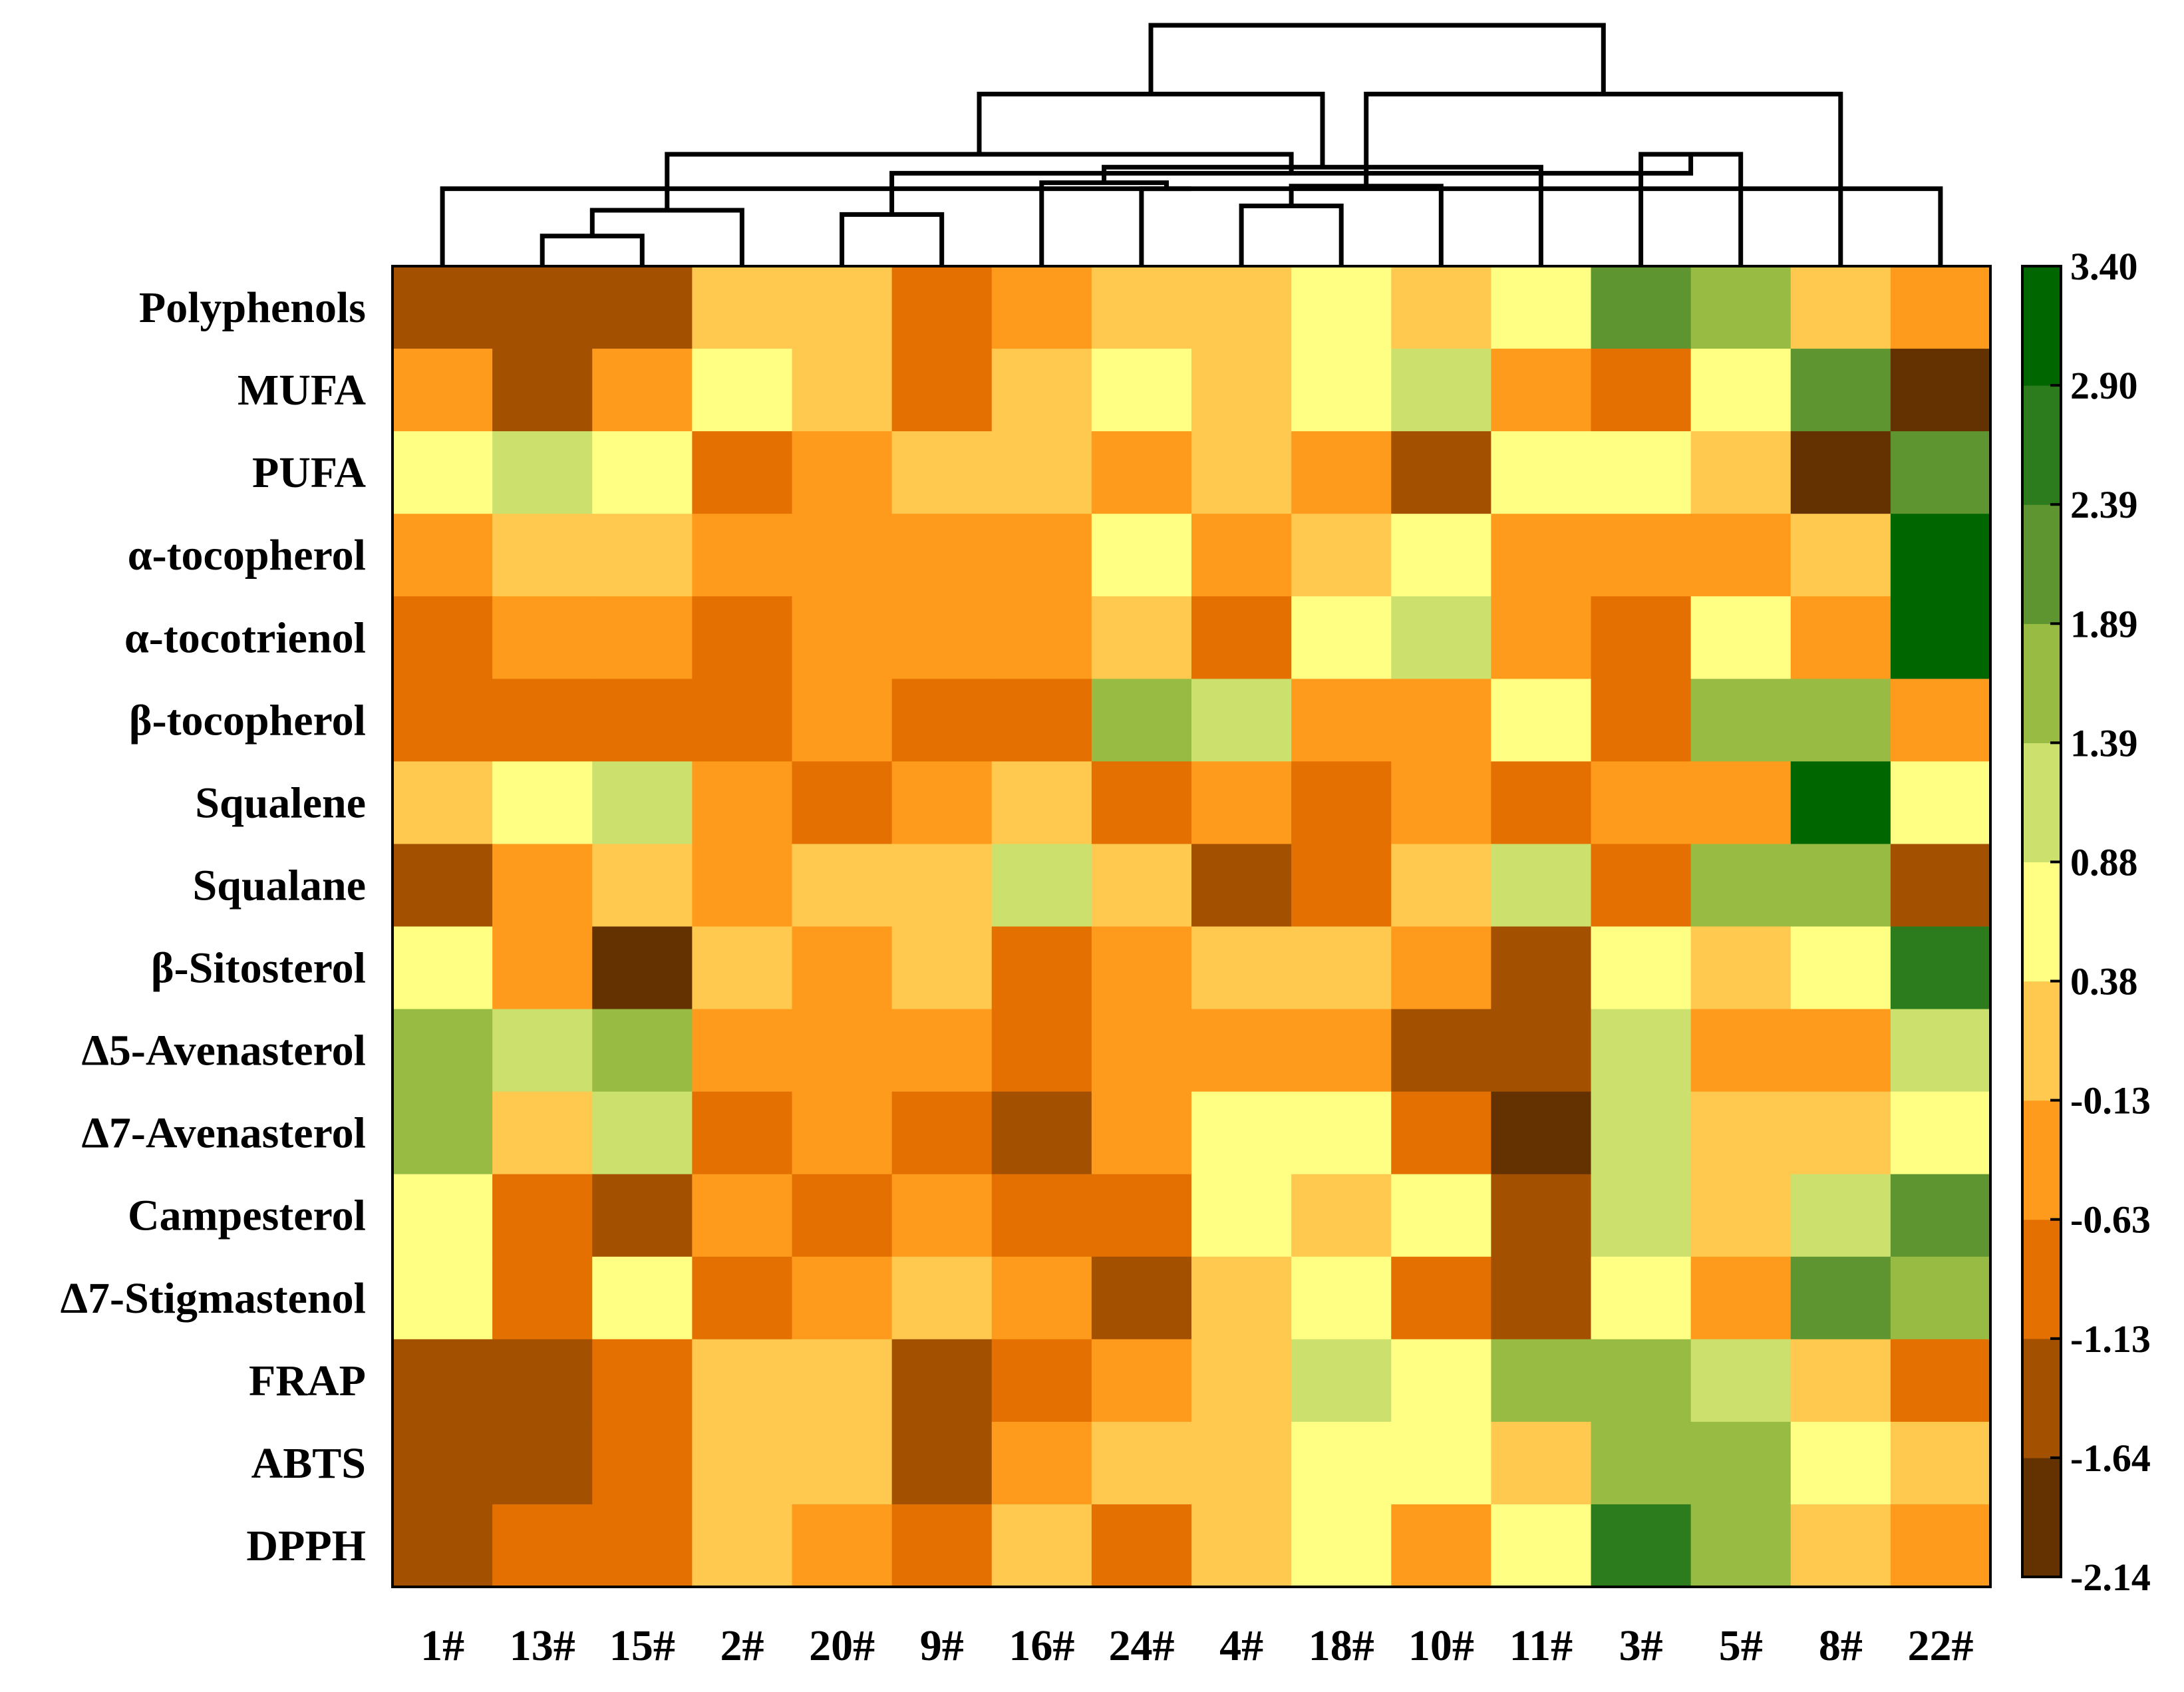 Image resolution: width=2184 pixels, height=1692 pixels. Describe the element at coordinates (308, 1463) in the screenshot. I see `row-label: ABTS` at that location.